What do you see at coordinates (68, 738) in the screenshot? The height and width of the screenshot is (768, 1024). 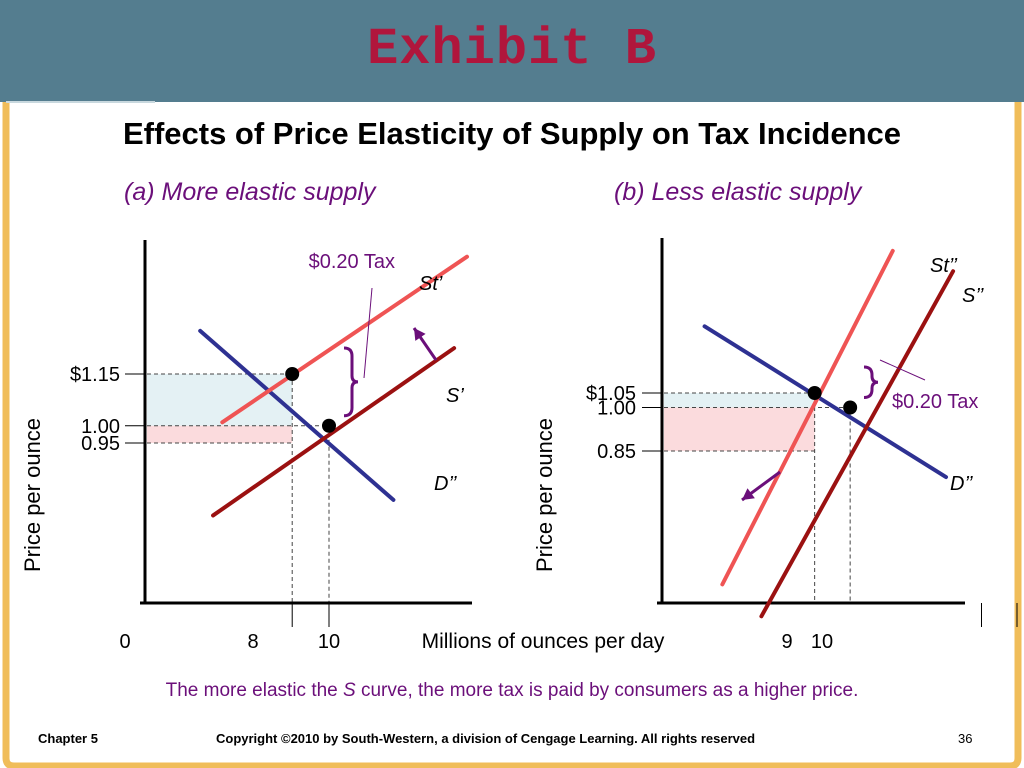 I see `footer-chapter: Chapter 5` at bounding box center [68, 738].